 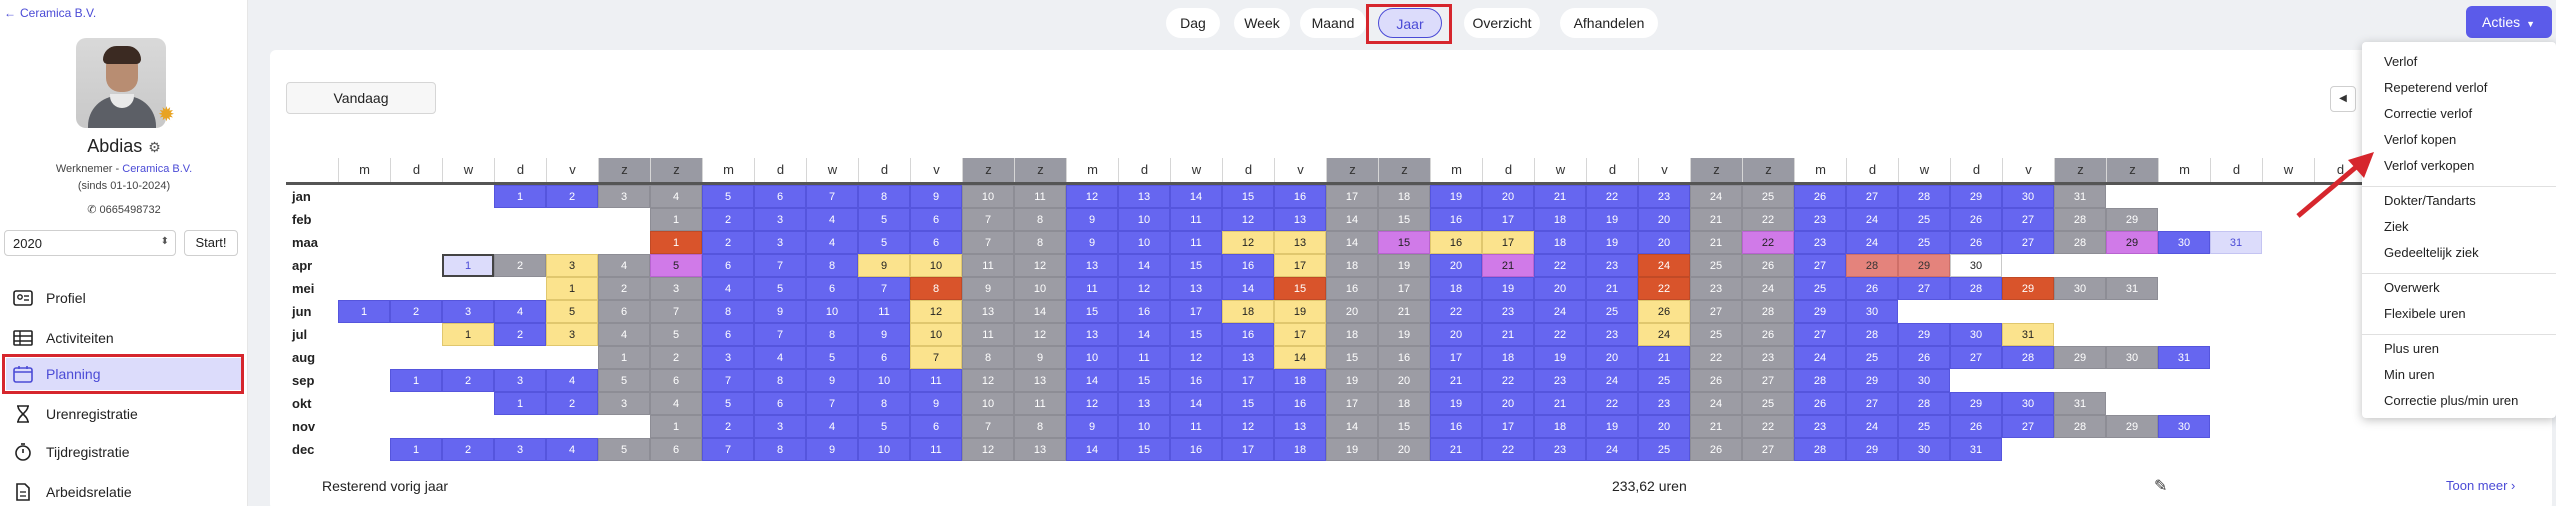 What do you see at coordinates (2396, 226) in the screenshot?
I see `menu-item-ziek: Ziek` at bounding box center [2396, 226].